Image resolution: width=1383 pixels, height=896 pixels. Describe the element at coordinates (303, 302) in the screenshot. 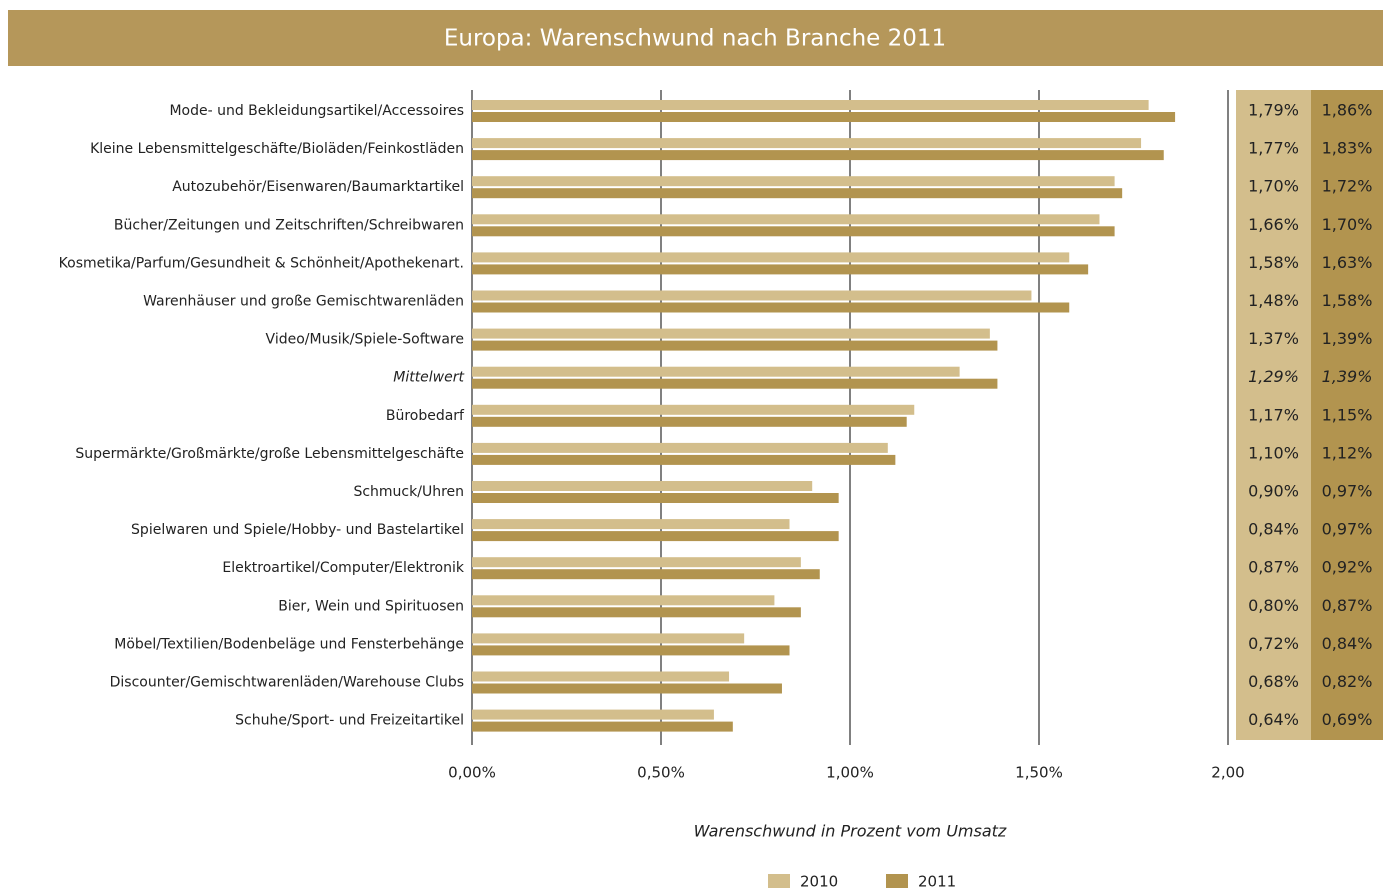

I see `category-label: Warenhäuser und große Gemischtwarenläden` at that location.